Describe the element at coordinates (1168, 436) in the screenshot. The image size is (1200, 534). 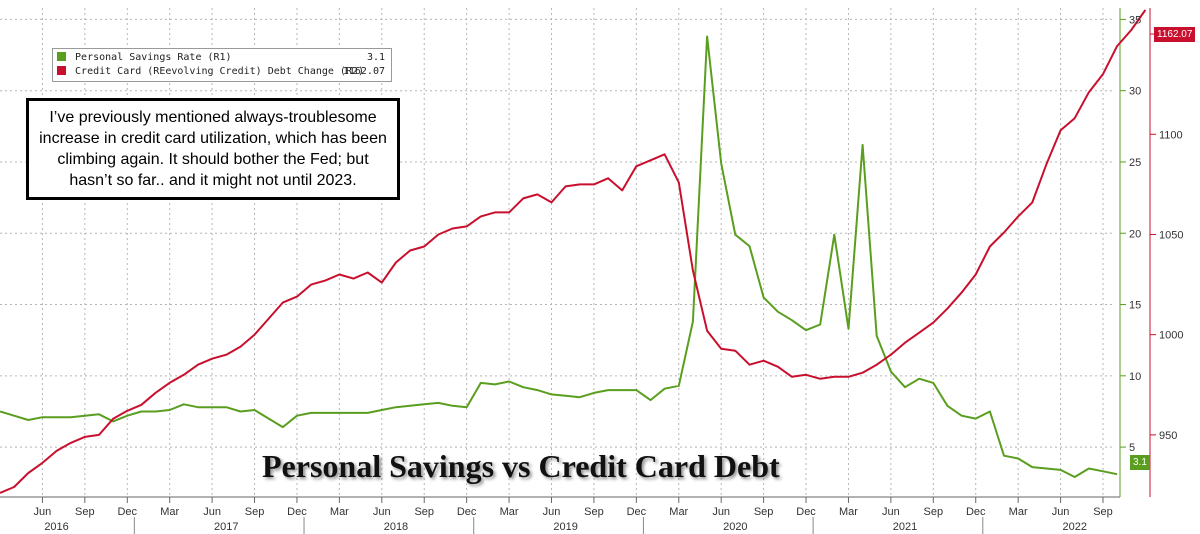
I see `right-tick-label: 950` at that location.